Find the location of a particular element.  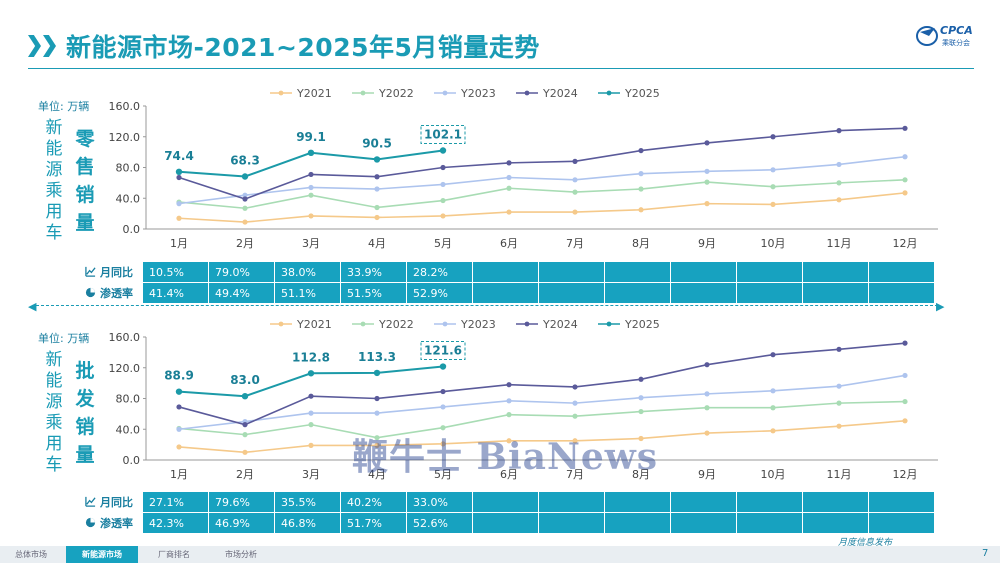

x-tick-label: 3月 is located at coordinates (311, 474).